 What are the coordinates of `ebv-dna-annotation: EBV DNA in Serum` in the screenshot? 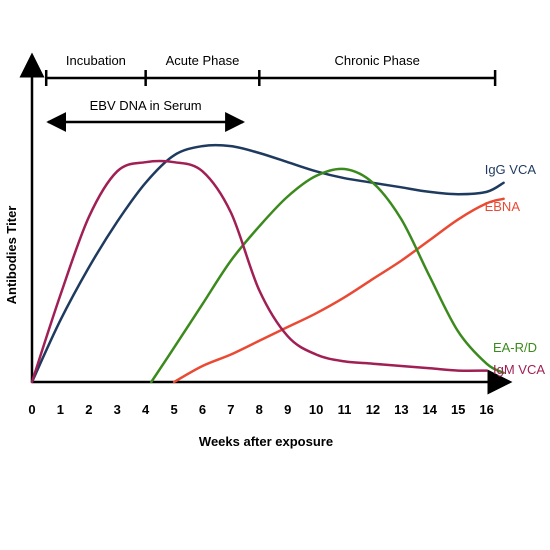 It's located at (146, 115).